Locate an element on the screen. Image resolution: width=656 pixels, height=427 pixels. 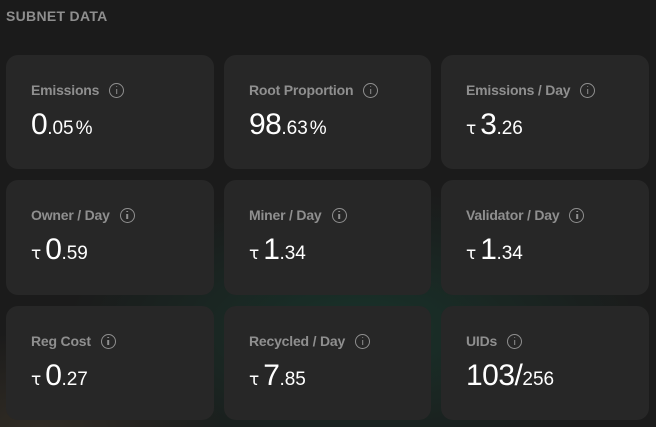
card-label: Emissions is located at coordinates (78, 90).